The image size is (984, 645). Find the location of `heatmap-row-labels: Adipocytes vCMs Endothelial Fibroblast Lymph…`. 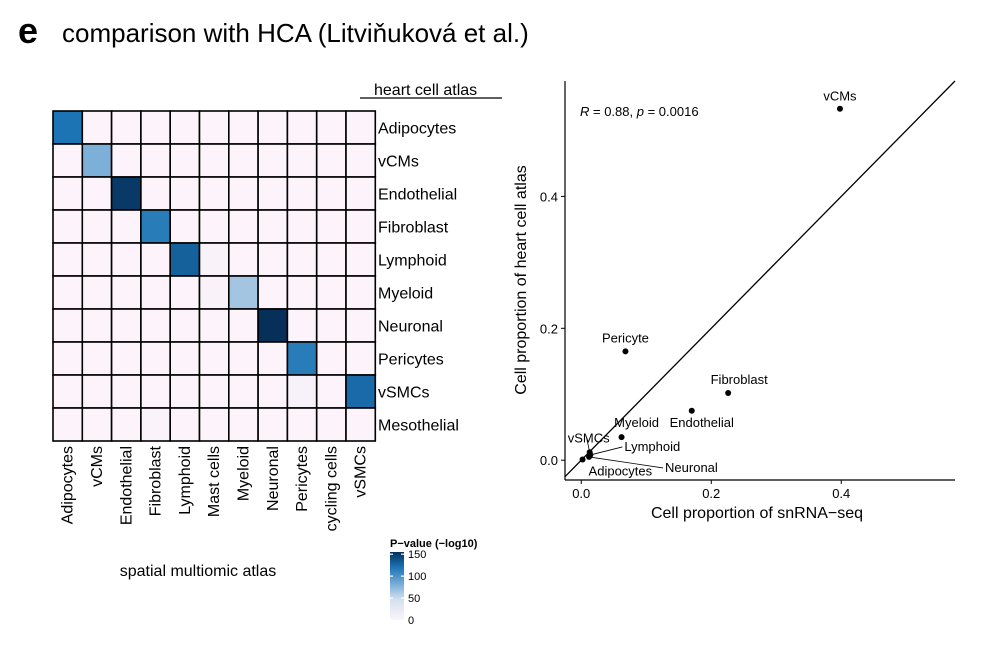

heatmap-row-labels: Adipocytes vCMs Endothelial Fibroblast Lymph… is located at coordinates (418, 278).